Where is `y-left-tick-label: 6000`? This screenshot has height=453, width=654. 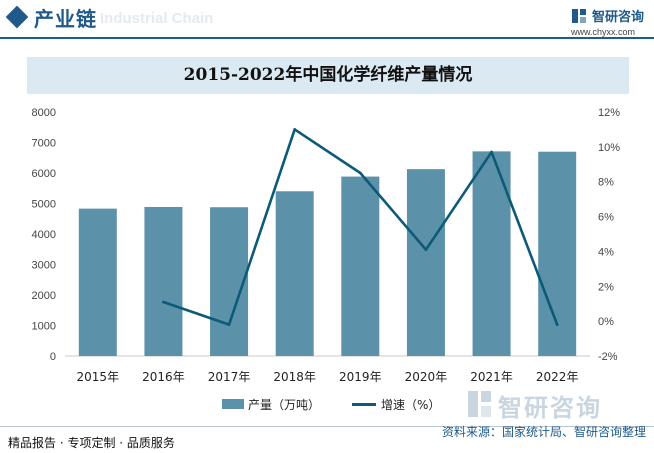
y-left-tick-label: 6000 is located at coordinates (44, 174).